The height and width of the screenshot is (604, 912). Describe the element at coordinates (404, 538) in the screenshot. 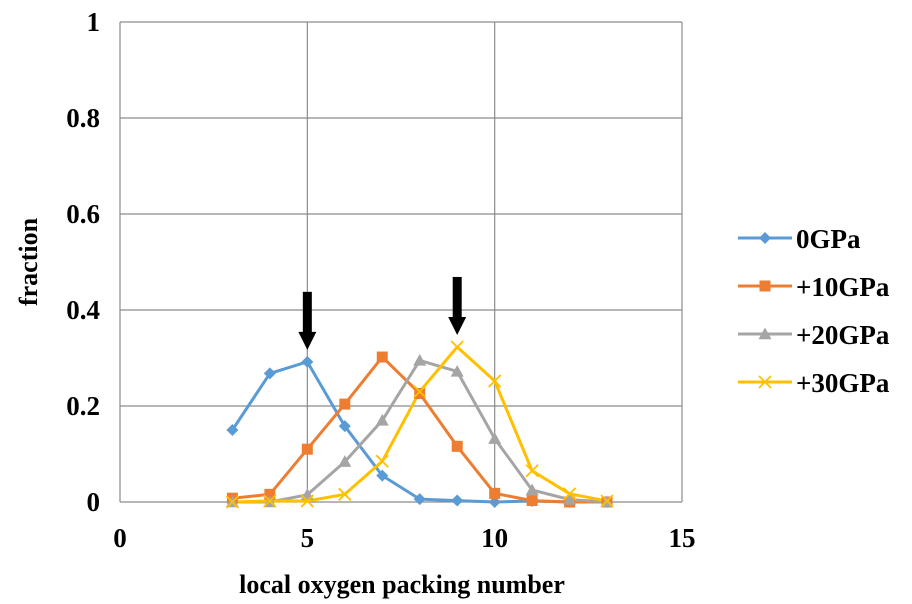

I see `x-tick-labels: 0 5 10 15` at that location.